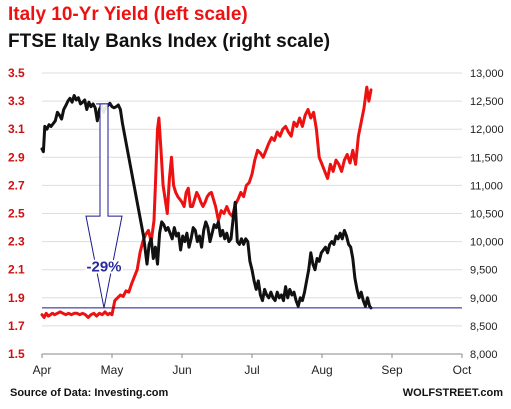 This screenshot has height=409, width=511. I want to click on x-axis: Apr May Jun Jul Aug Sep Oct, so click(252, 365).